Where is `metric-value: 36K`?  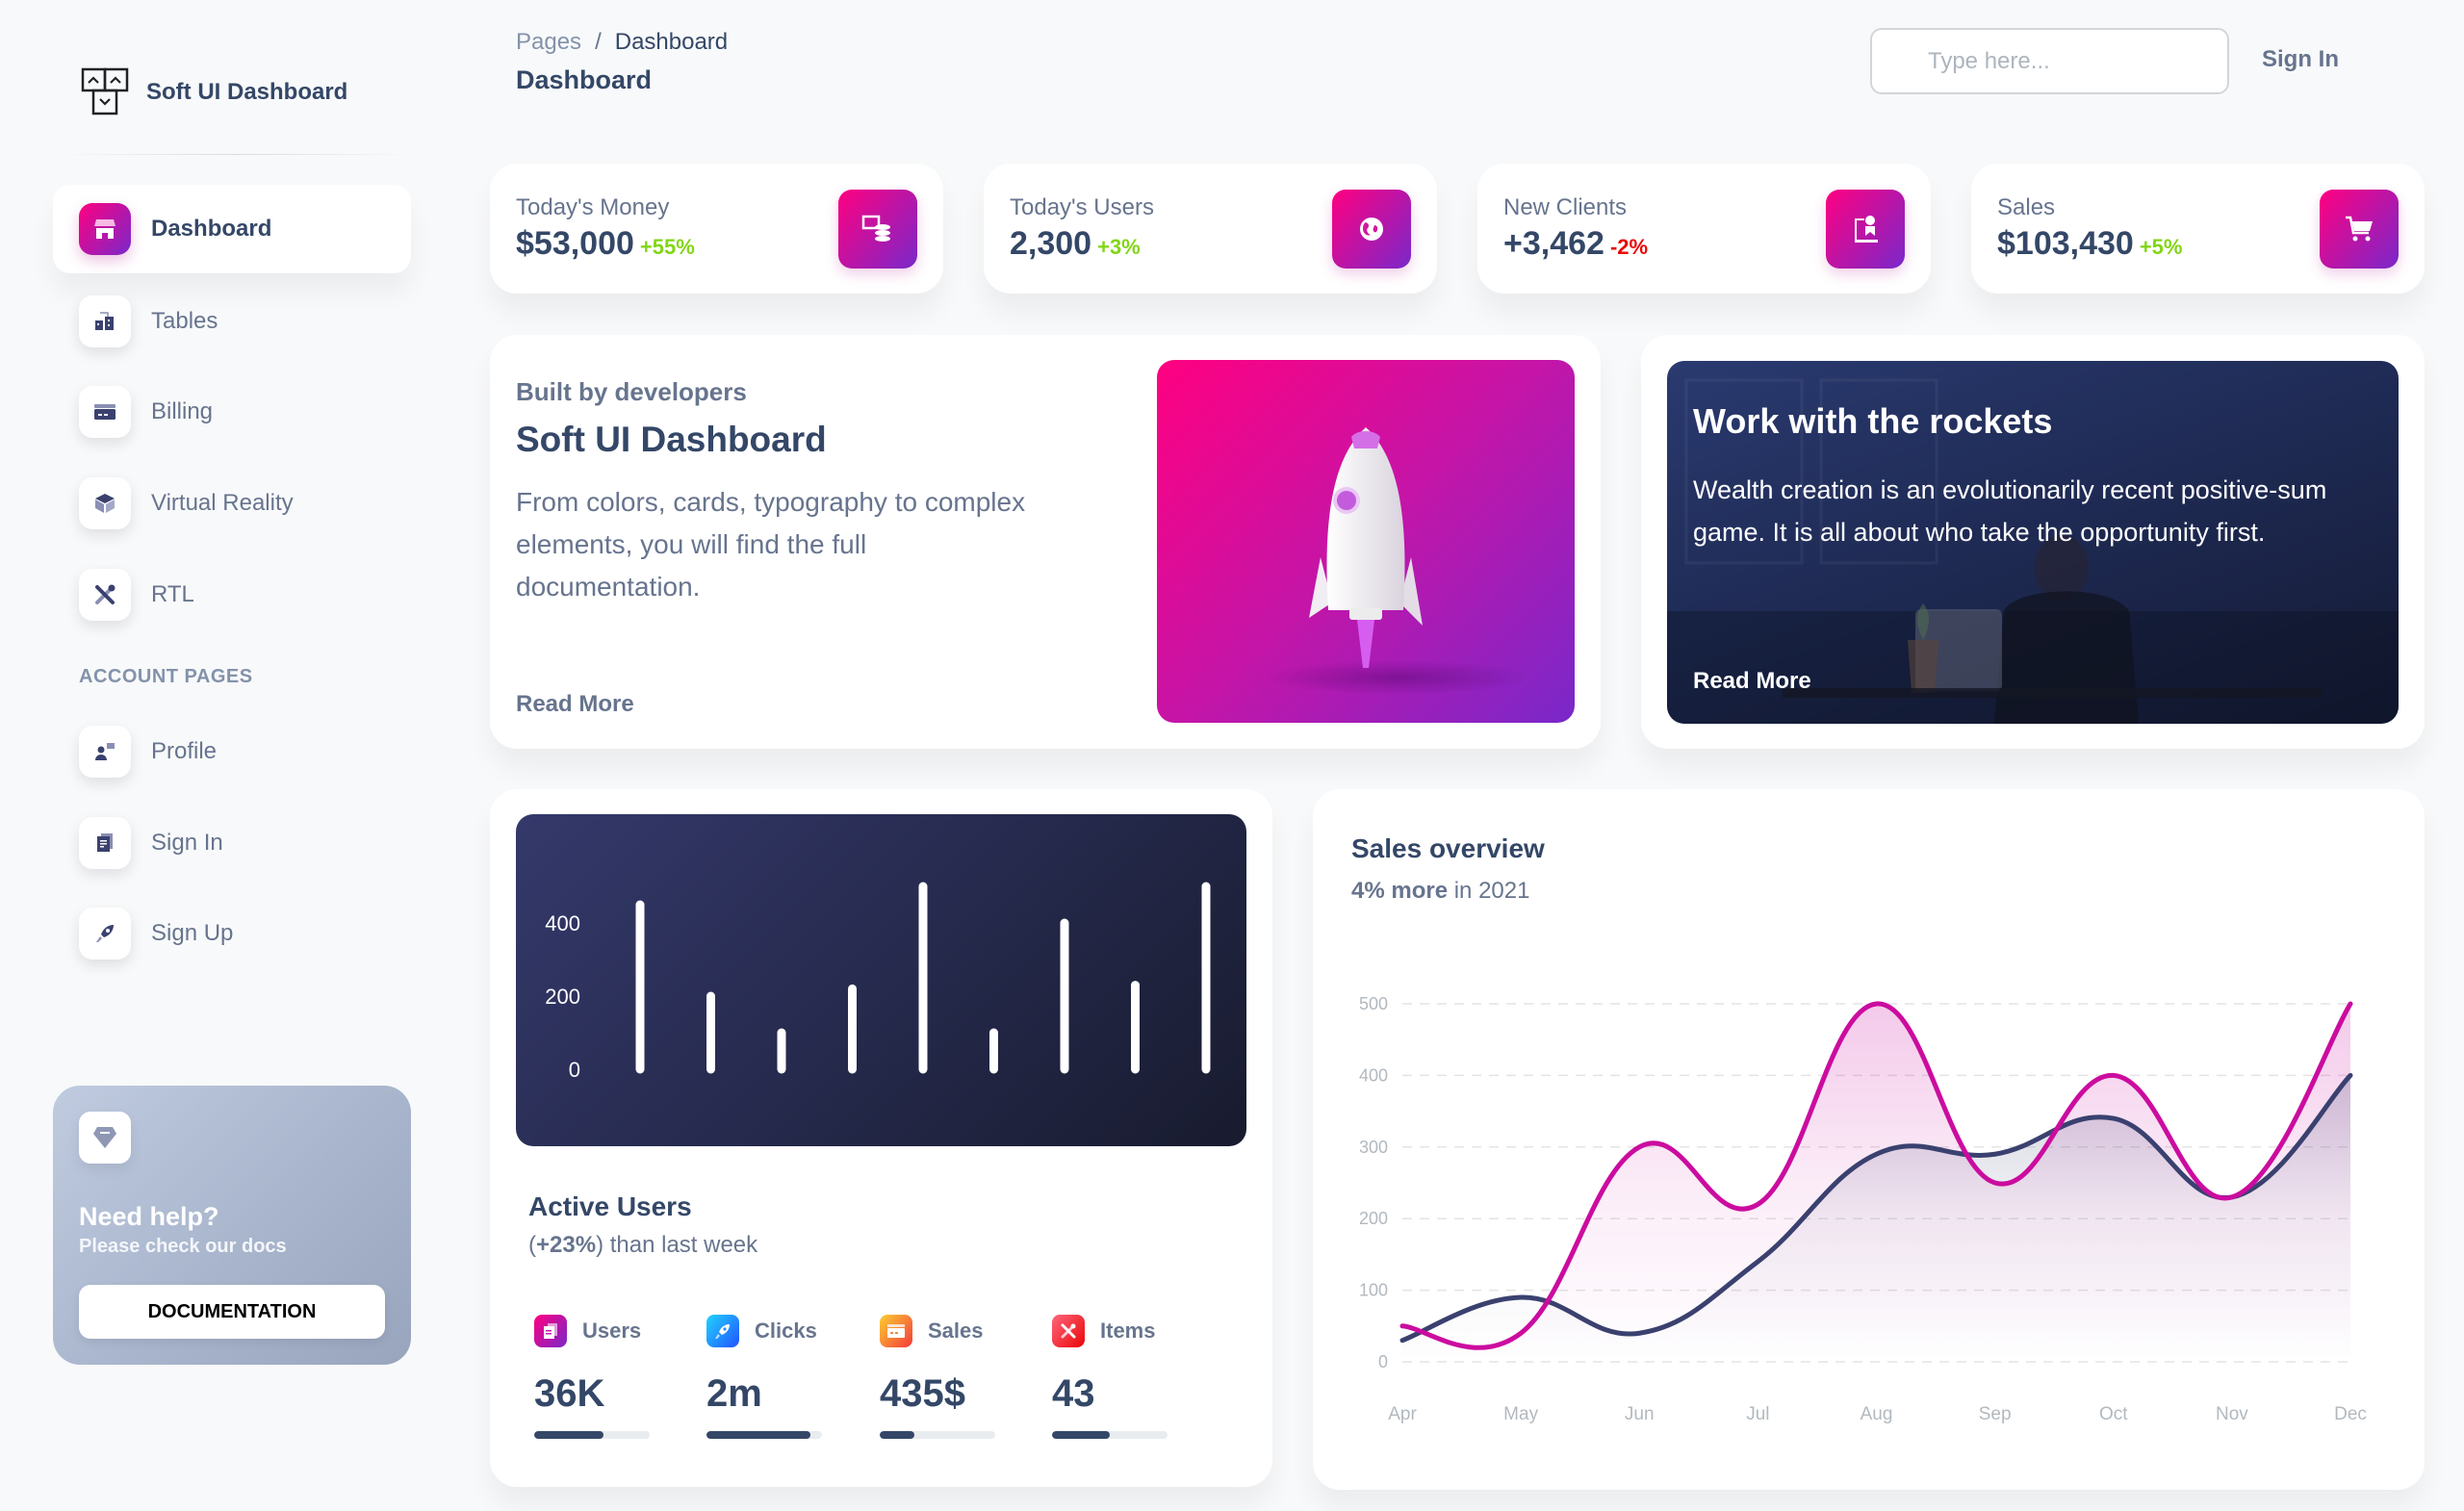 metric-value: 36K is located at coordinates (569, 1393).